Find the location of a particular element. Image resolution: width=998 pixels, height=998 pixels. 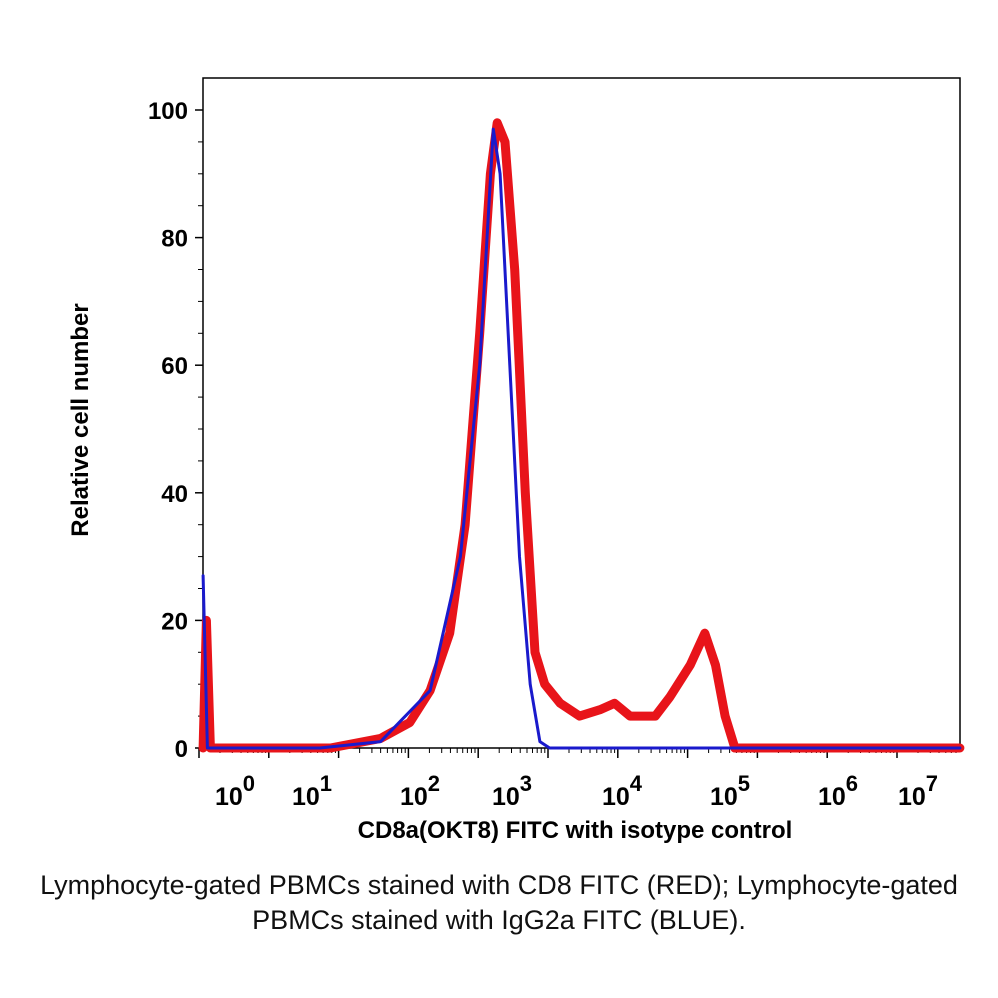

x-axis-label: CD8a(OKT8) FITC with isotype control is located at coordinates (575, 830).